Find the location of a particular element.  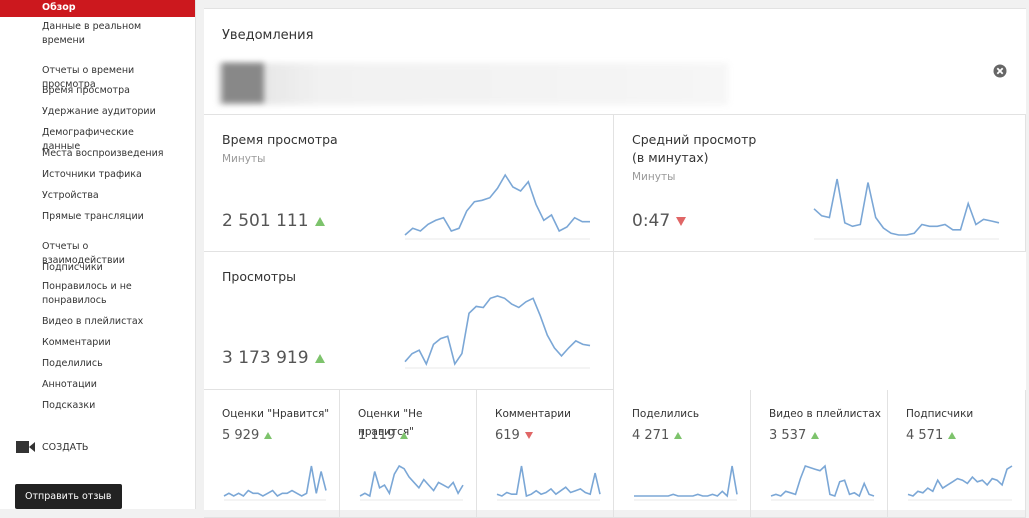

metric-value: 2 501 111 is located at coordinates (265, 221).